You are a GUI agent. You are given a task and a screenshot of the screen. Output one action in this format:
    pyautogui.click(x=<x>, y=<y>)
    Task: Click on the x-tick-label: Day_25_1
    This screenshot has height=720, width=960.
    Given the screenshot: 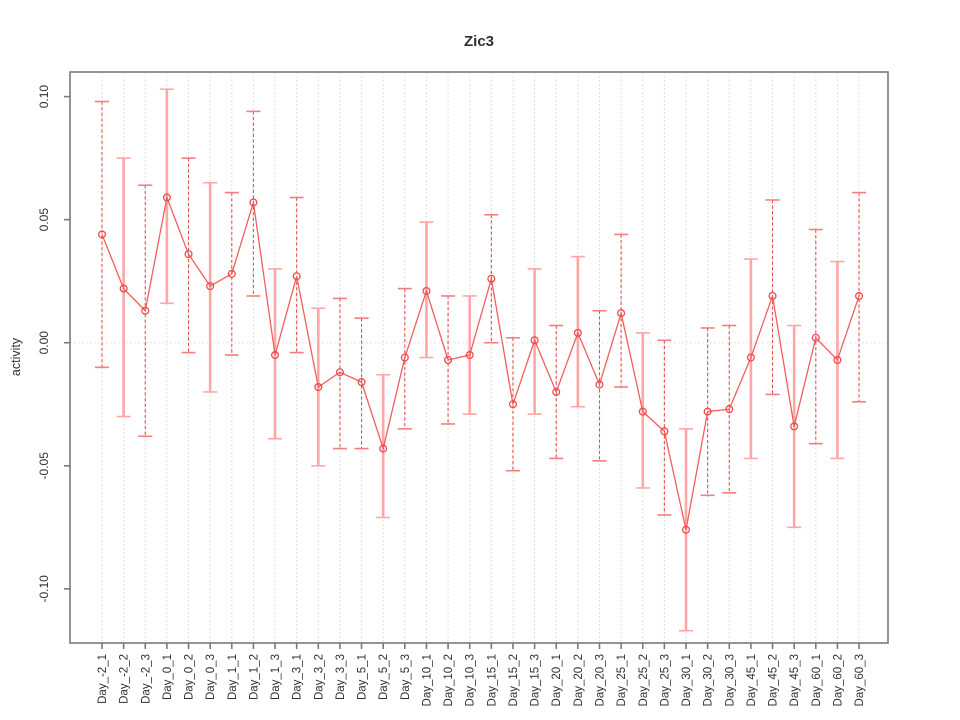 What is the action you would take?
    pyautogui.click(x=622, y=680)
    